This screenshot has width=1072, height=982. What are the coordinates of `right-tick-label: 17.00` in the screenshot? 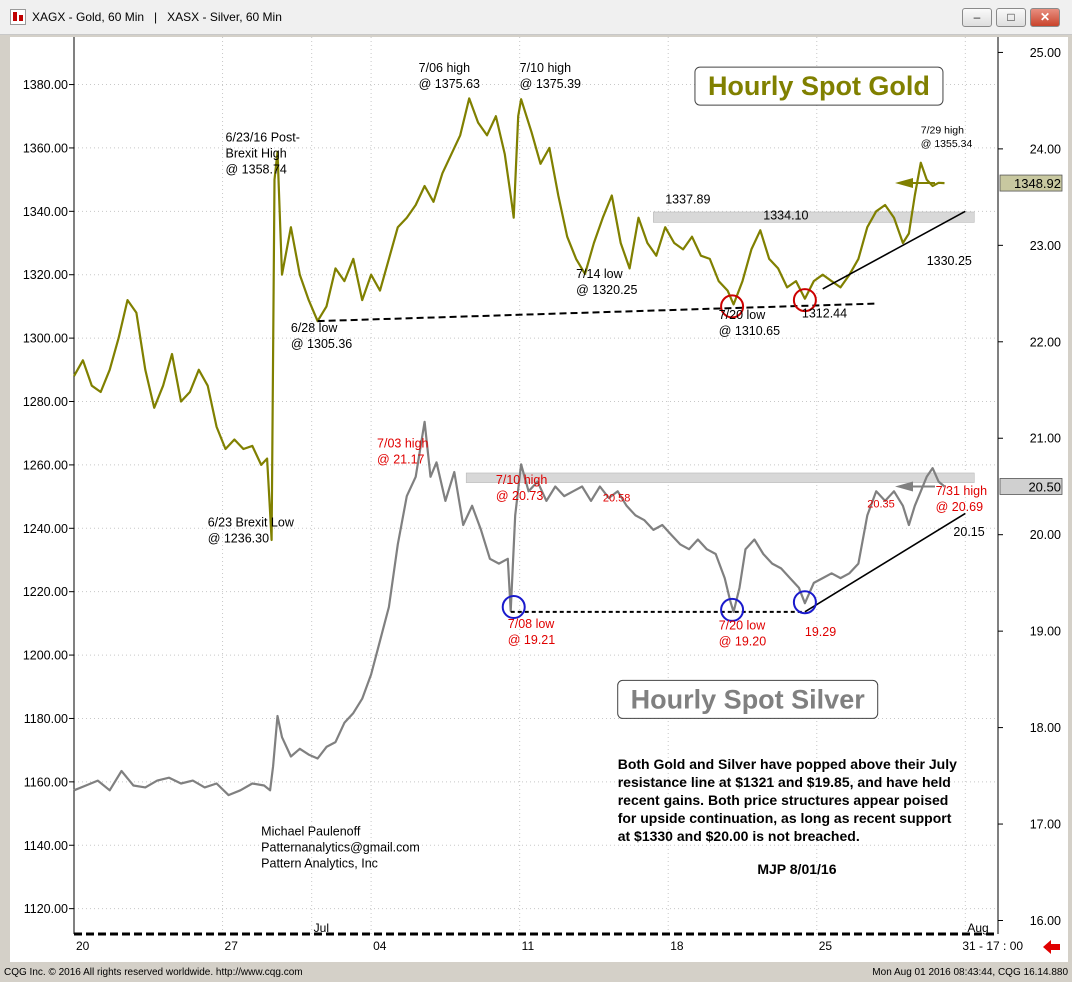 It's located at (1045, 825).